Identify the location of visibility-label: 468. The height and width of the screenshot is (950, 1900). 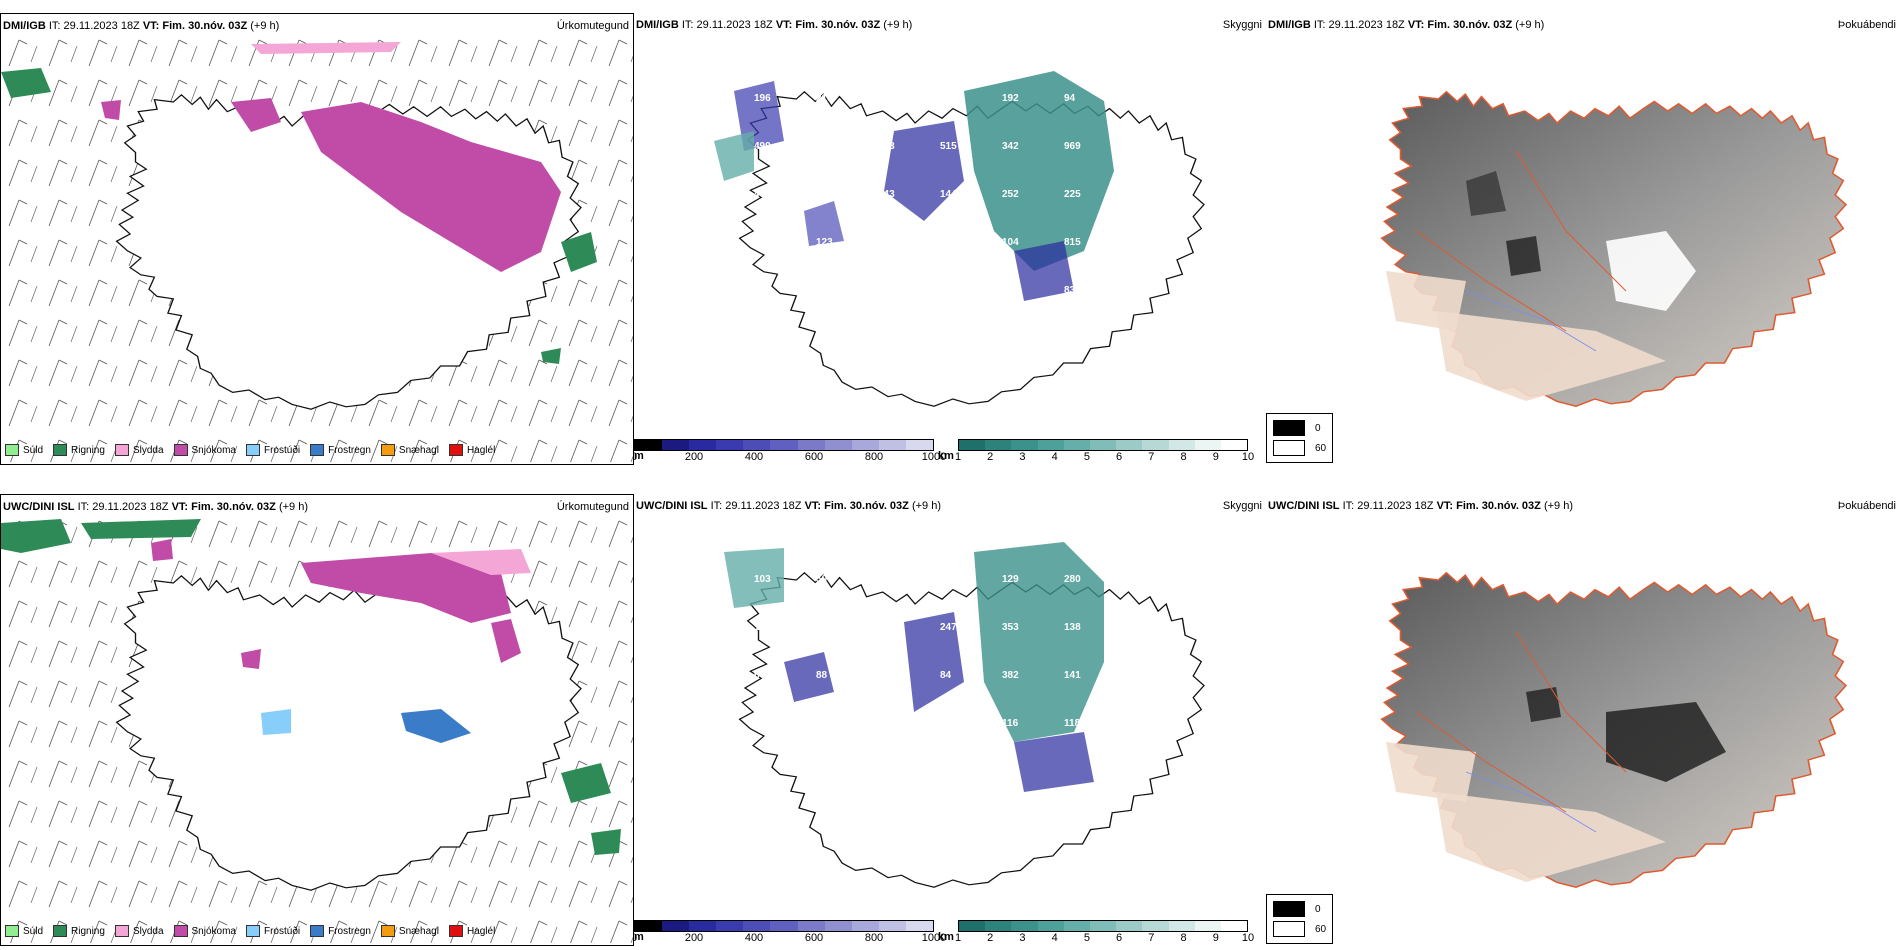
(762, 194).